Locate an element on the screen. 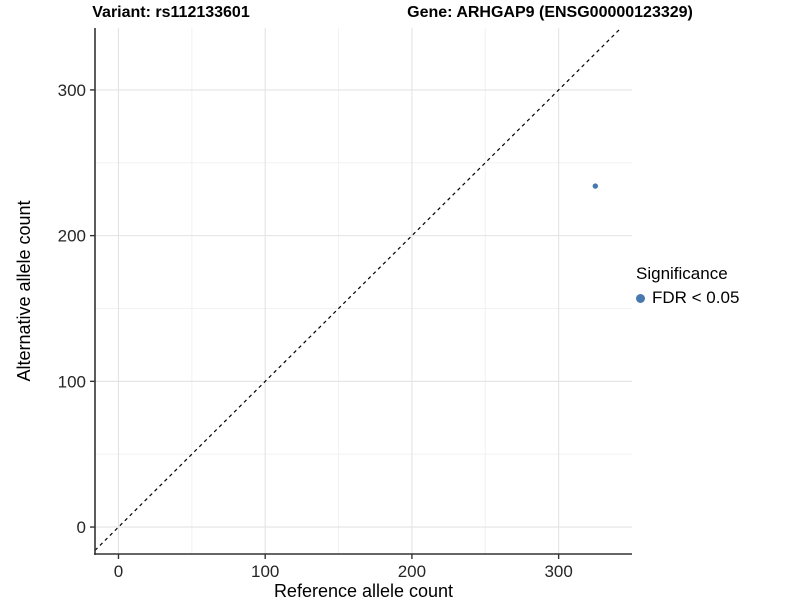 The width and height of the screenshot is (800, 600). data-point is located at coordinates (595, 186).